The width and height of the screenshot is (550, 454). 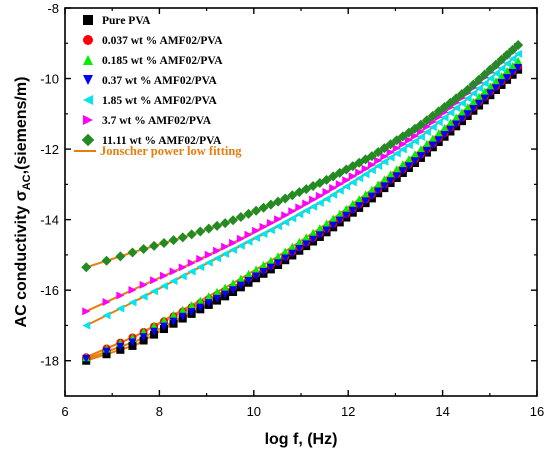 I want to click on x-tick-label: 14, so click(x=442, y=411).